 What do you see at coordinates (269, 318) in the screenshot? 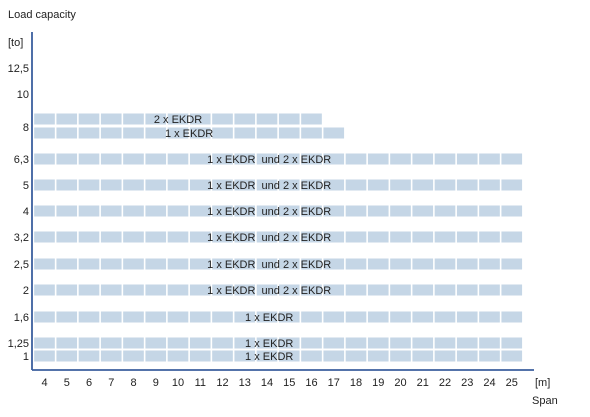
I see `bar-label: 1 x EKDR` at bounding box center [269, 318].